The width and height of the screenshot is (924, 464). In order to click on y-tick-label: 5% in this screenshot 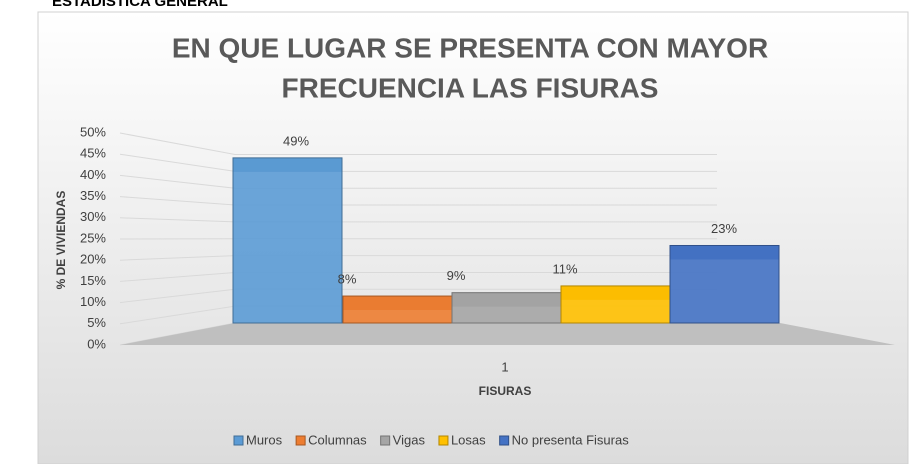, I will do `click(96, 322)`.